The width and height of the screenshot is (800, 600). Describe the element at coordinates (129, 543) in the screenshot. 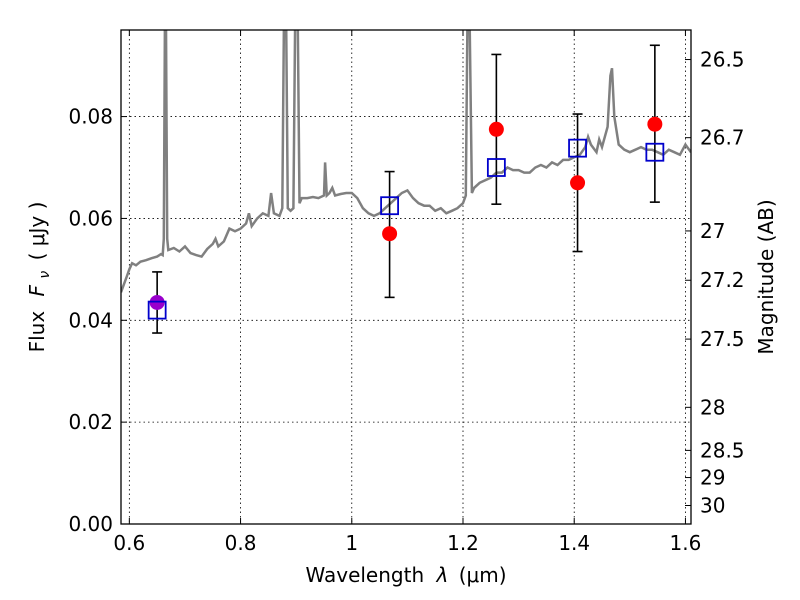

I see `x-tick-label: 0.6` at that location.